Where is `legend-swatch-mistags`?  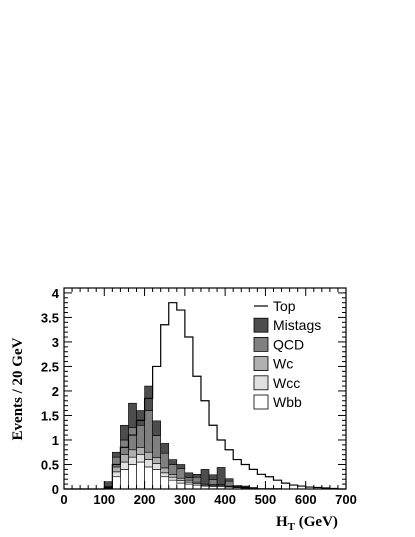 legend-swatch-mistags is located at coordinates (261, 325).